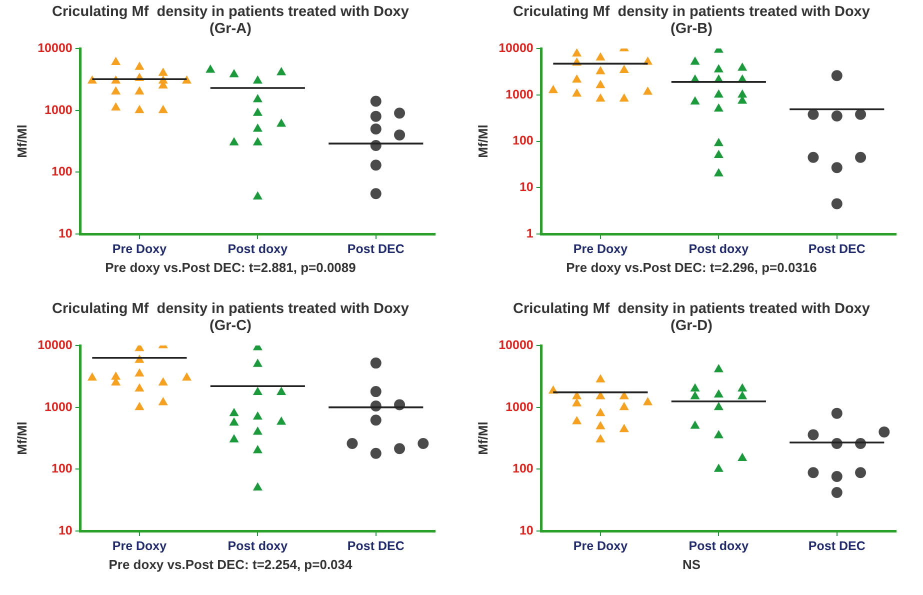 The width and height of the screenshot is (923, 595). What do you see at coordinates (375, 249) in the screenshot?
I see `x-tick-label: Post DEC` at bounding box center [375, 249].